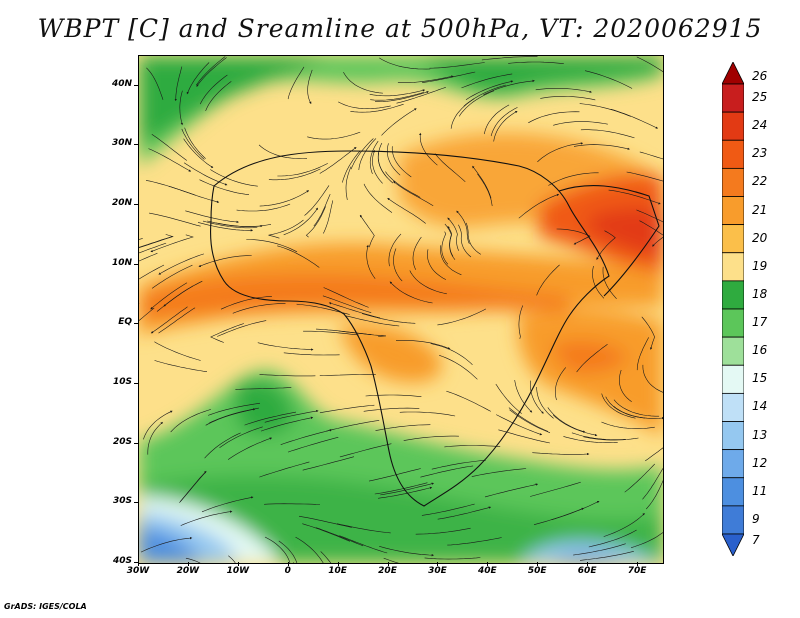  I want to click on legend-label: 24, so click(760, 125).